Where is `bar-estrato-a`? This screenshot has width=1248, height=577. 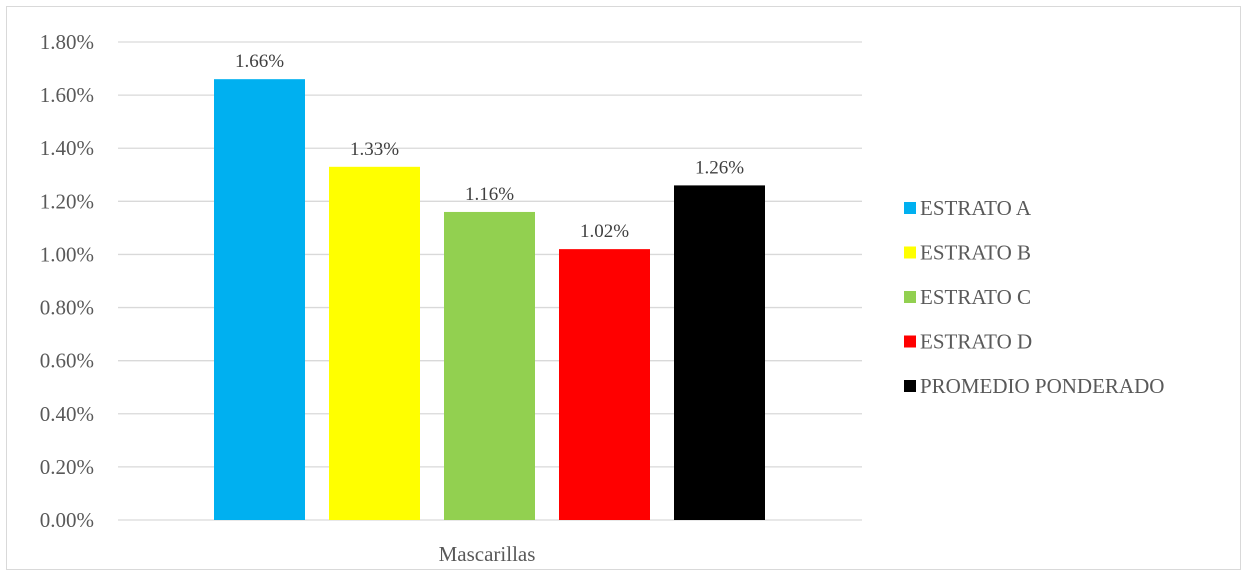
bar-estrato-a is located at coordinates (259, 299).